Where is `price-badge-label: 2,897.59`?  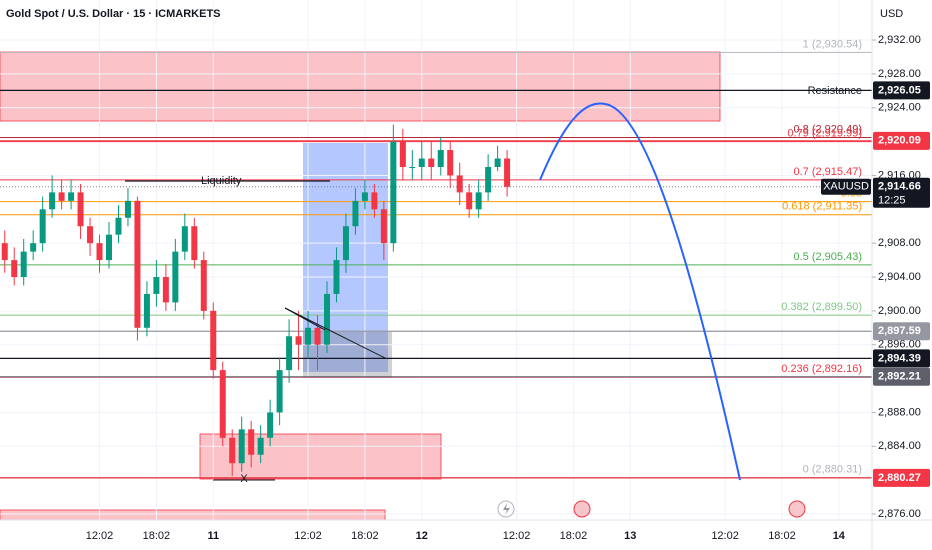 price-badge-label: 2,897.59 is located at coordinates (899, 331).